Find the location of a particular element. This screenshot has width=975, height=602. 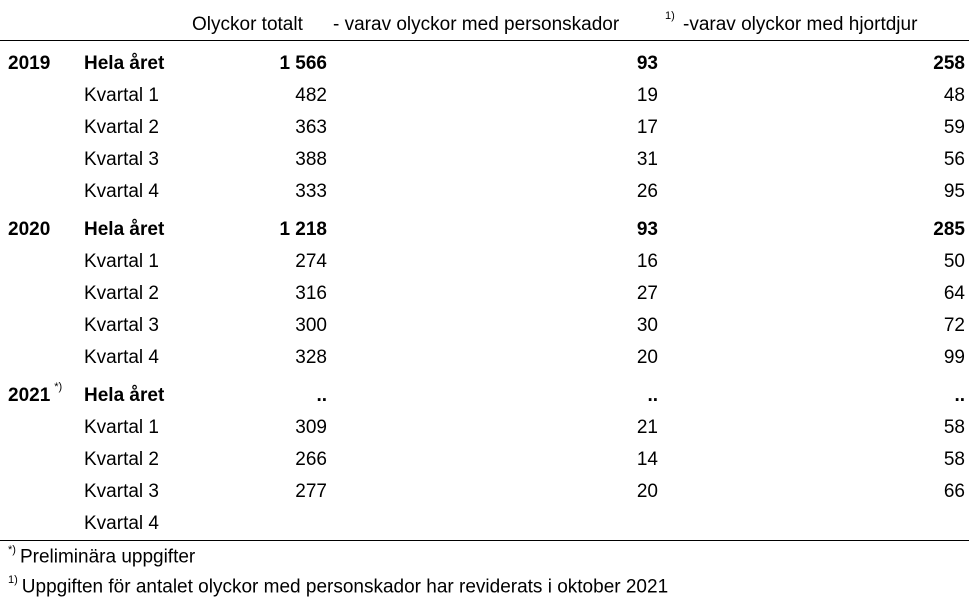

cell-total: 277 is located at coordinates (311, 491).